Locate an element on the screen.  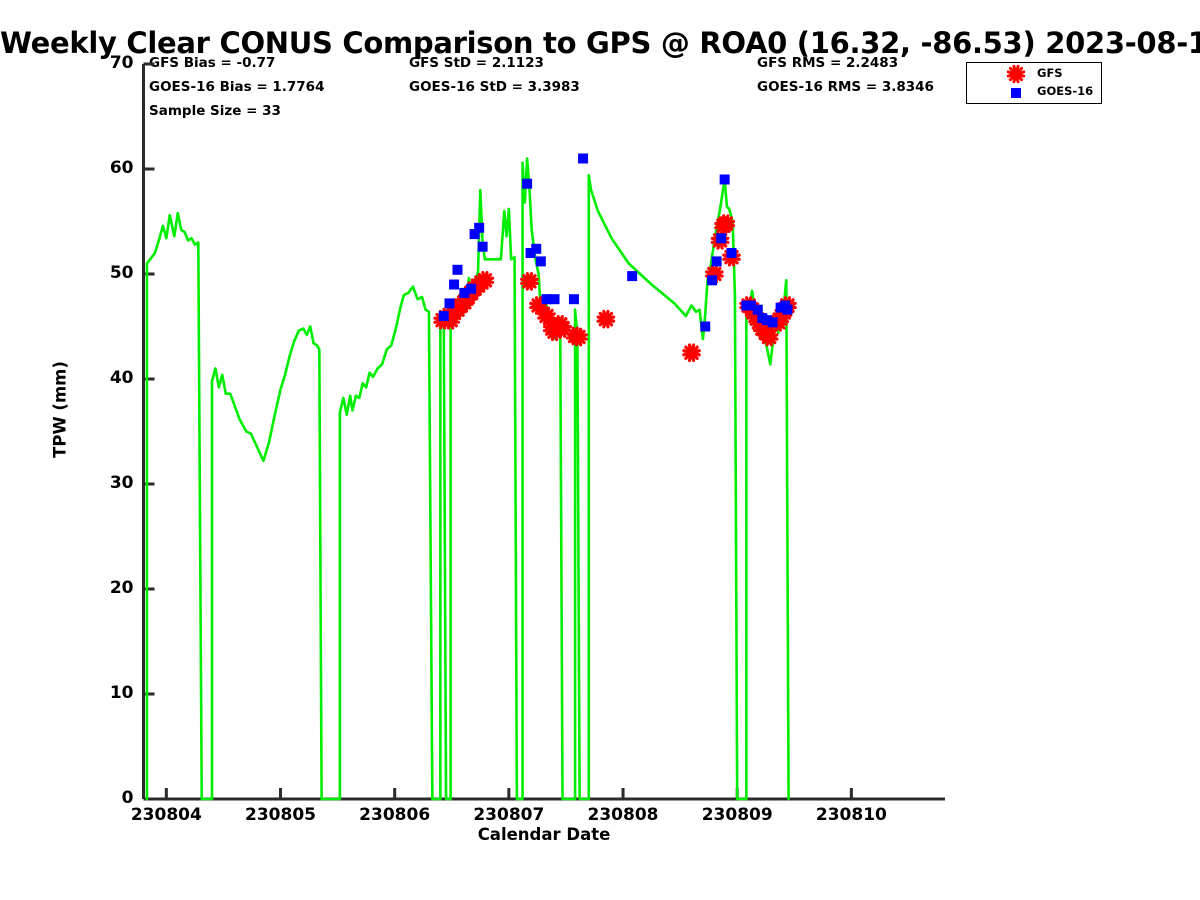
x-tick-230805: 230805 is located at coordinates (280, 815).